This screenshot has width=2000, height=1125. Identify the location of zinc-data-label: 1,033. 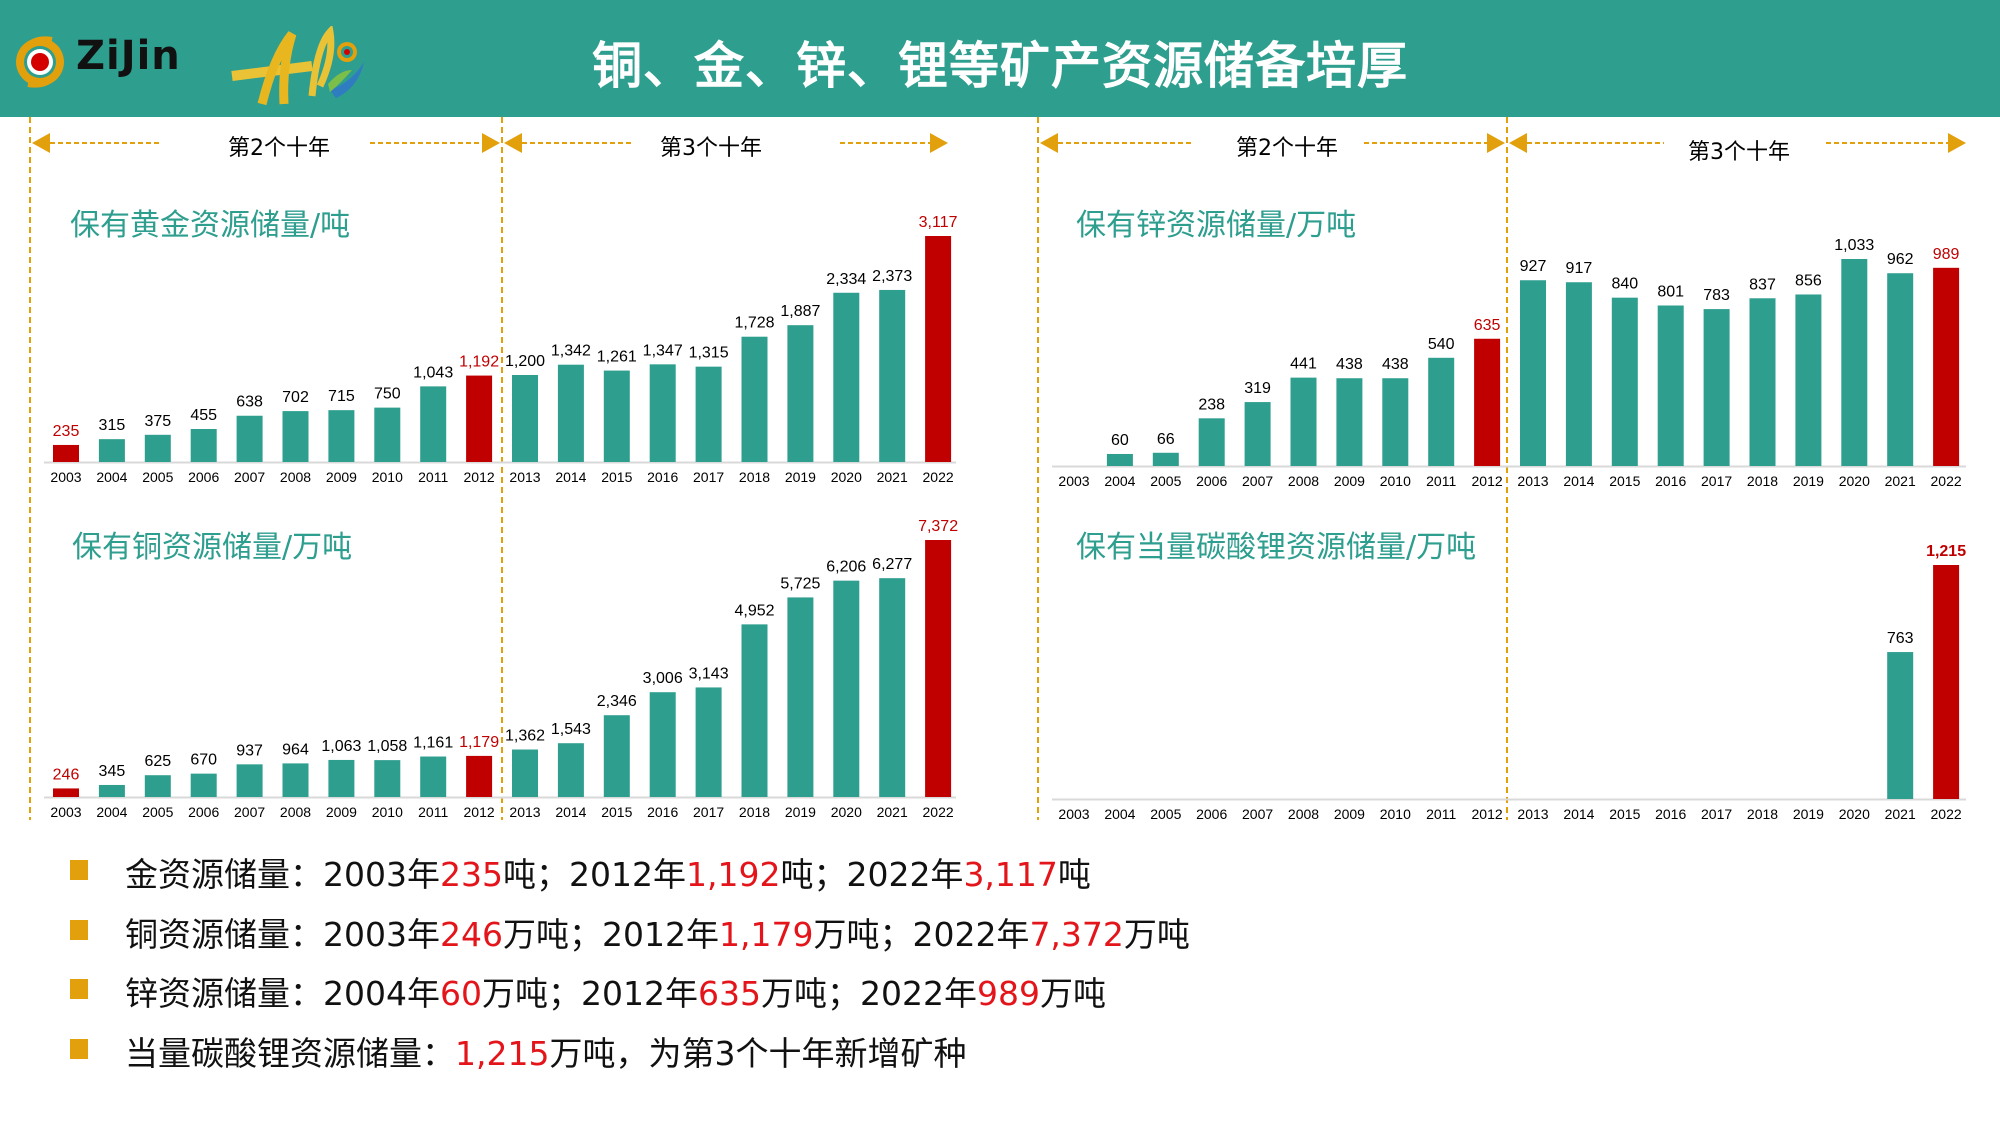
(1854, 245).